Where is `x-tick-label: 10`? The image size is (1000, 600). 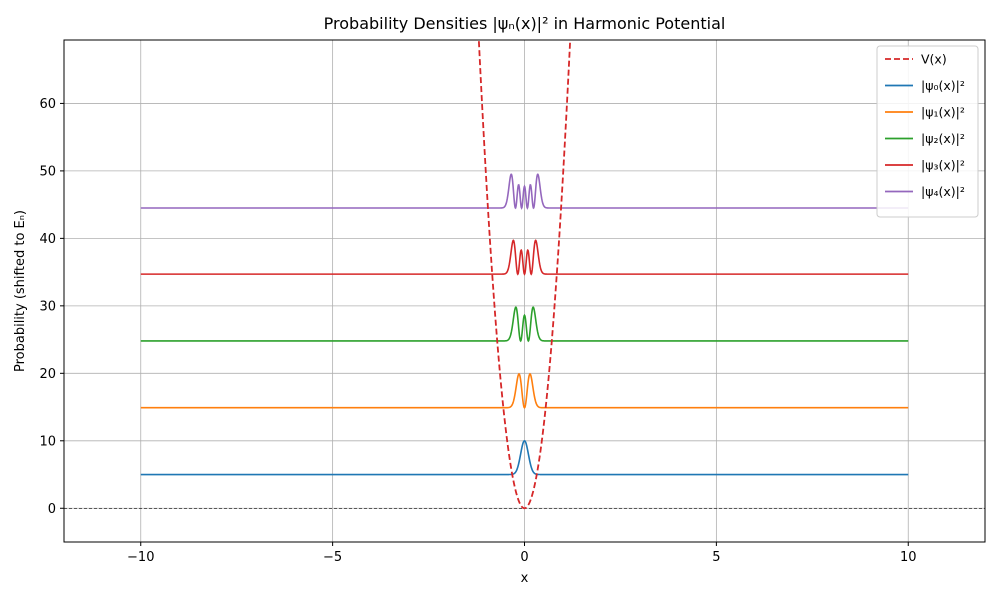 x-tick-label: 10 is located at coordinates (908, 557).